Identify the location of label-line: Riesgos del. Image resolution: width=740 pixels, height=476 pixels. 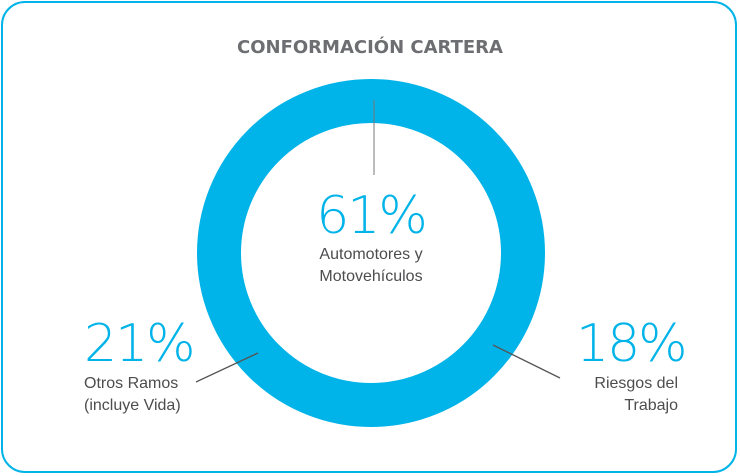
(636, 383).